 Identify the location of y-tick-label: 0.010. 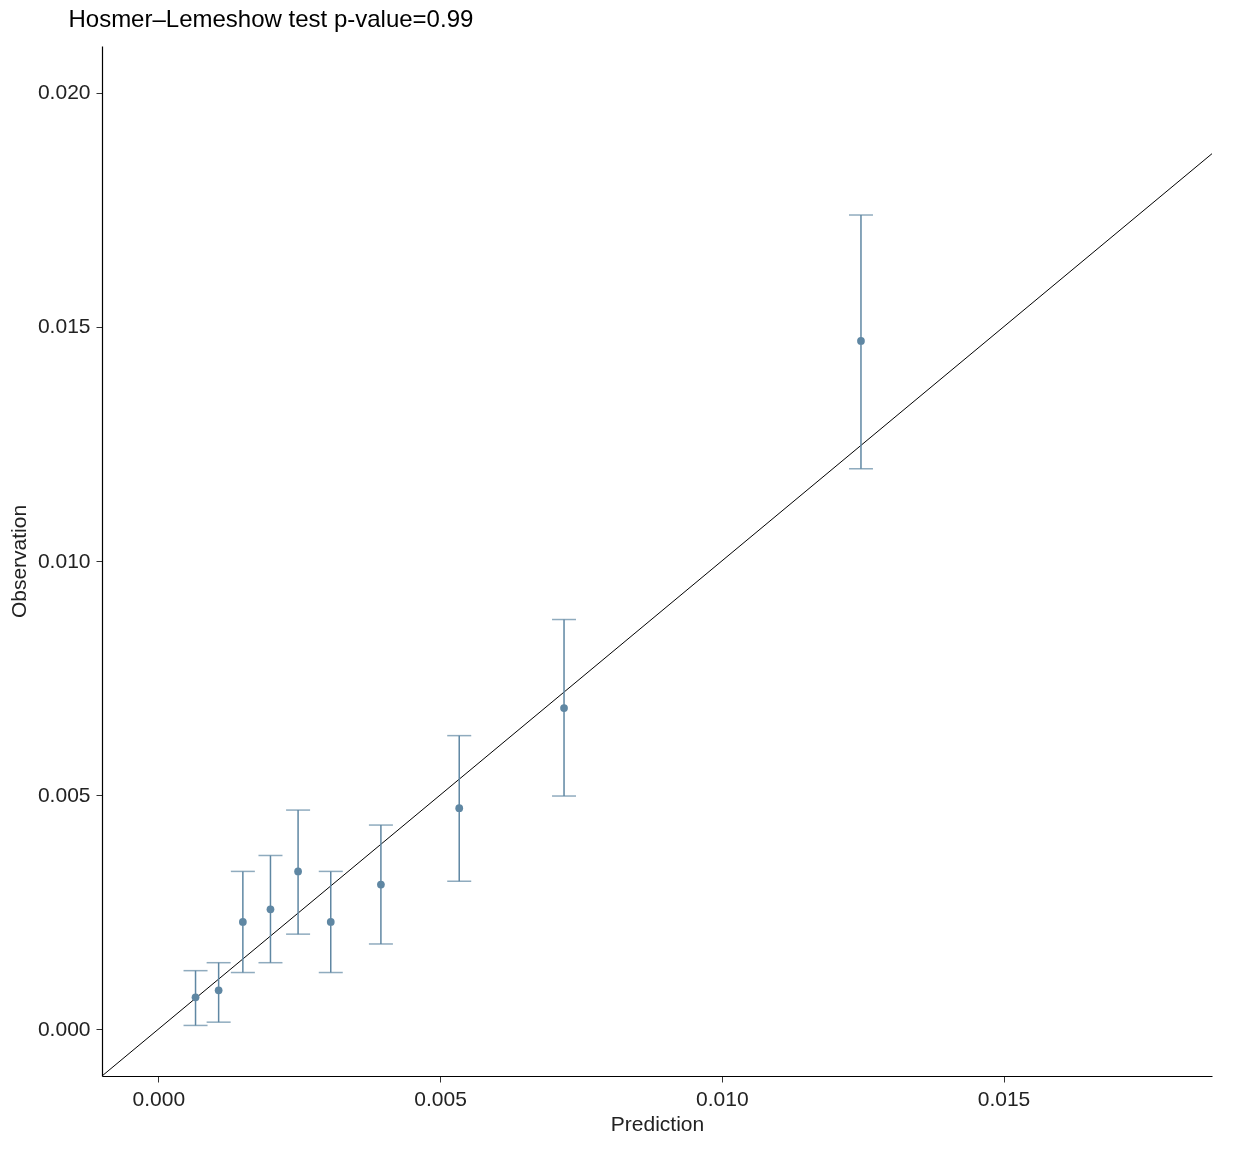
(64, 560).